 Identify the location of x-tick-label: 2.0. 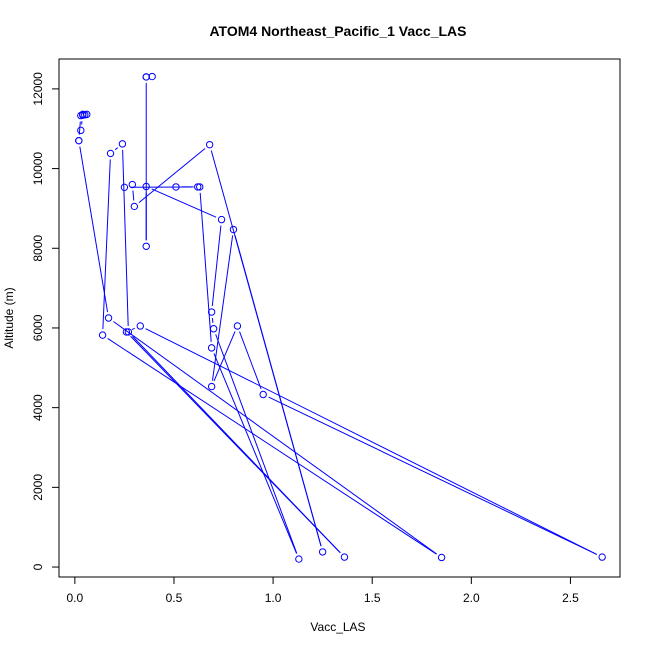
(471, 598).